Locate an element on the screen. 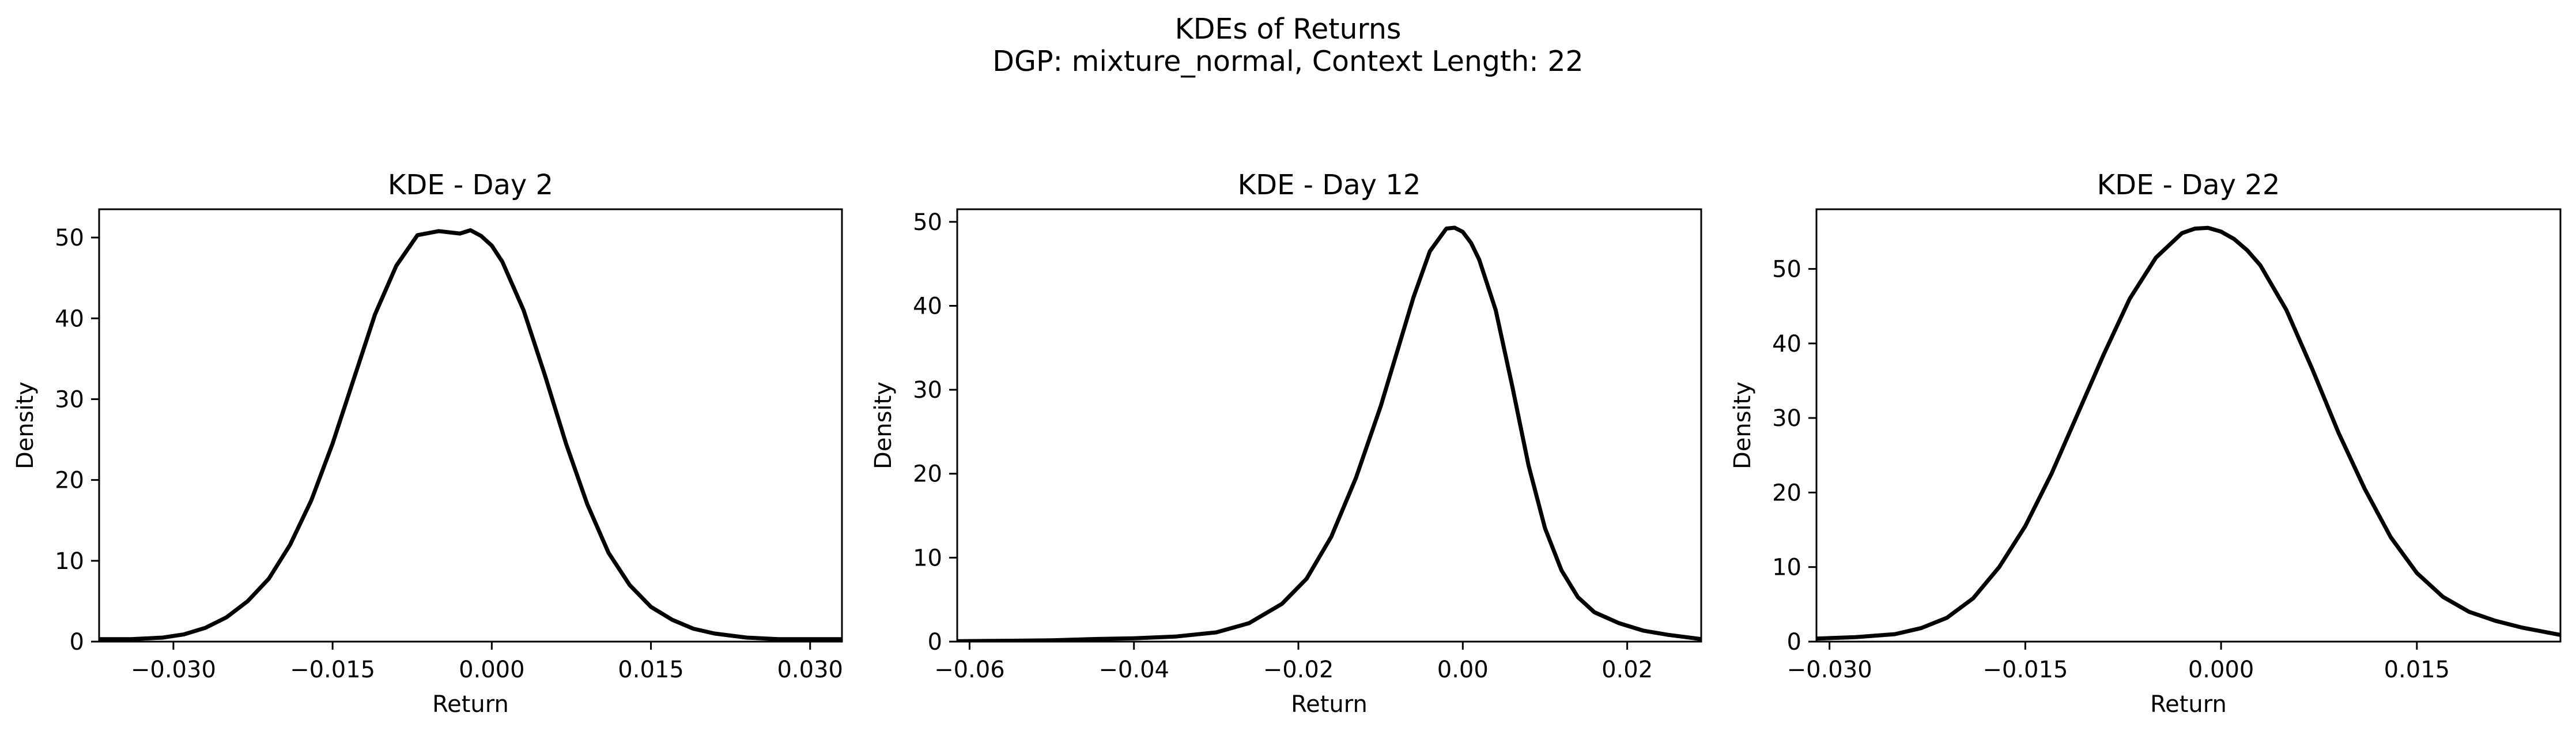 Image resolution: width=2576 pixels, height=735 pixels. x-tick-label: −0.02 is located at coordinates (1298, 670).